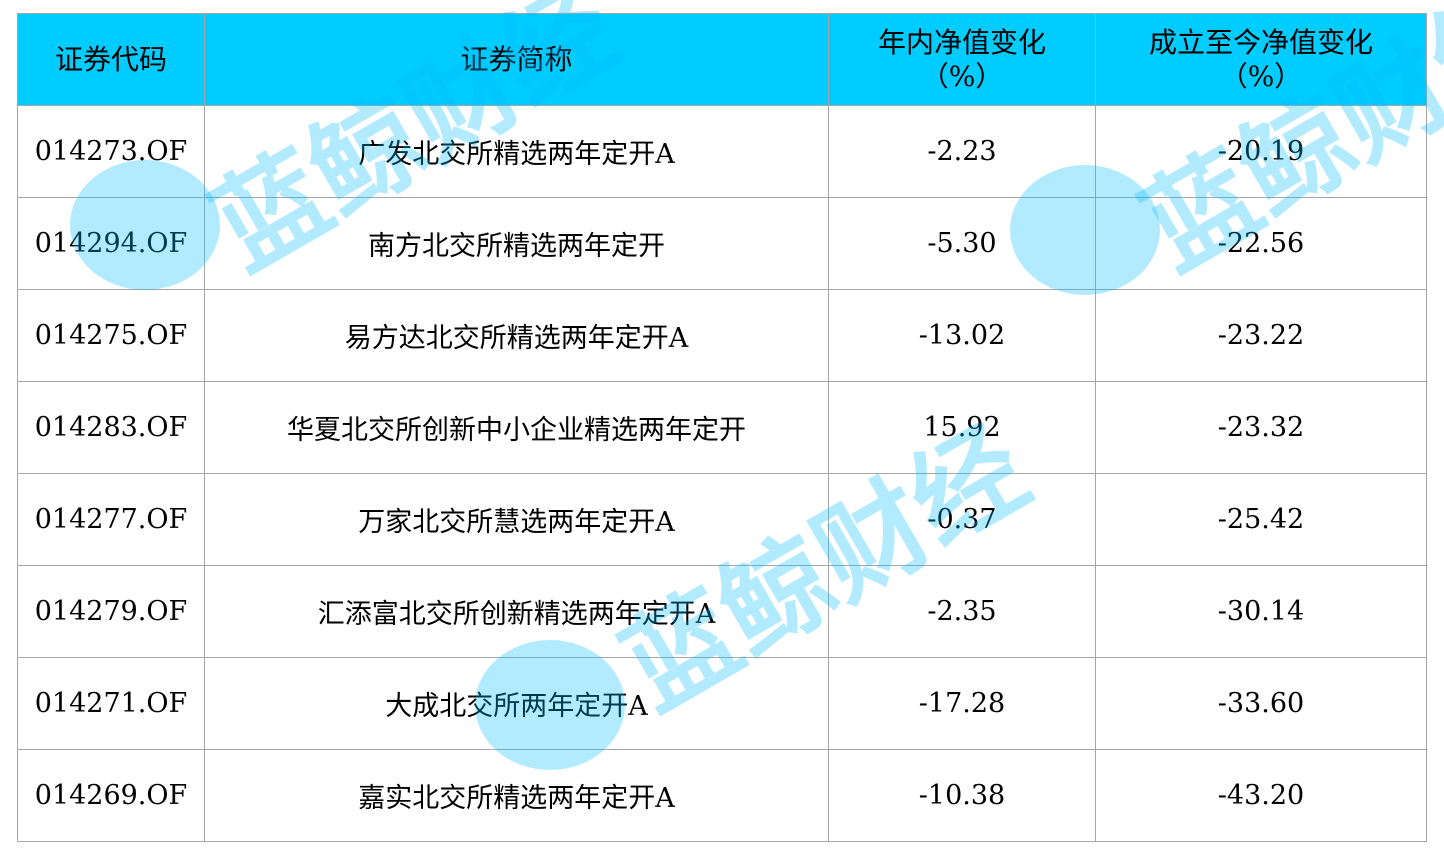 The image size is (1444, 856). Describe the element at coordinates (962, 59) in the screenshot. I see `column-header: 年内净值变化 （%）` at that location.